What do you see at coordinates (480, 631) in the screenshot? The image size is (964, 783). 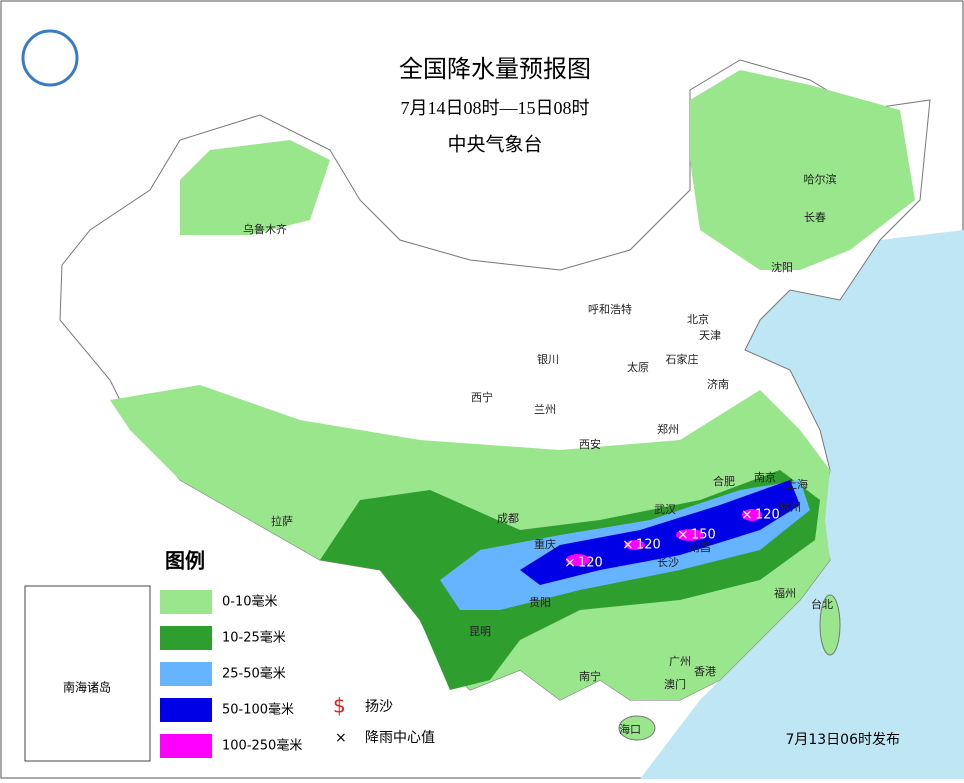 I see `city-label: 昆明` at bounding box center [480, 631].